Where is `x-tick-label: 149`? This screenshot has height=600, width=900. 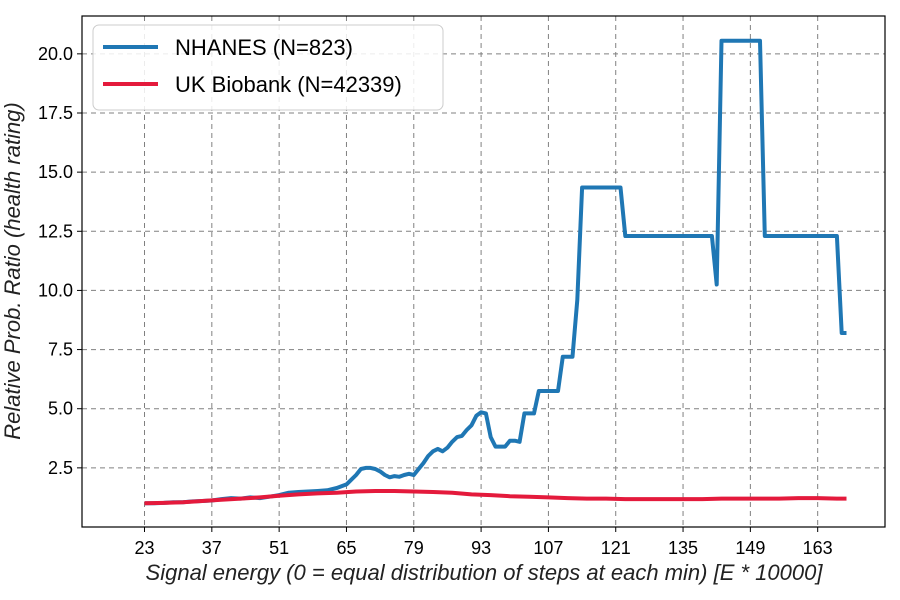
x-tick-label: 149 is located at coordinates (750, 548).